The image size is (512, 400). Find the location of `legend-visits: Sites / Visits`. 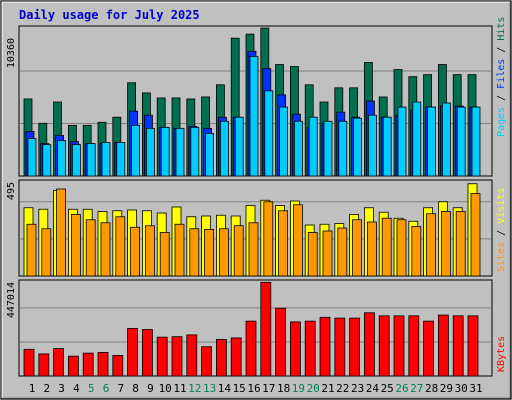

legend-visits: Sites / Visits is located at coordinates (501, 230).